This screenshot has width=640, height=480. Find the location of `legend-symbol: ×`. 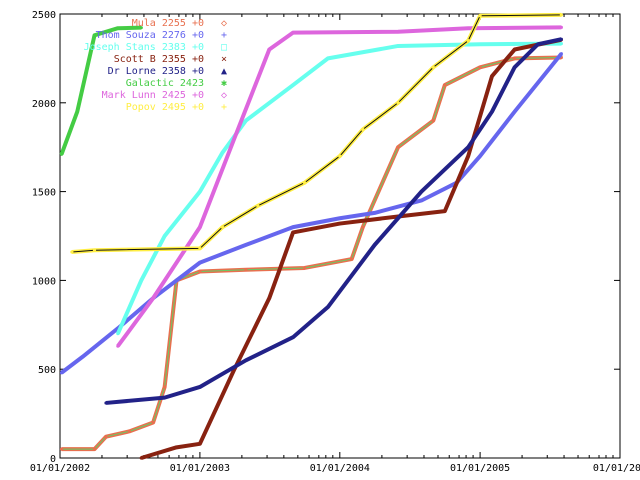

legend-symbol: × is located at coordinates (224, 59).